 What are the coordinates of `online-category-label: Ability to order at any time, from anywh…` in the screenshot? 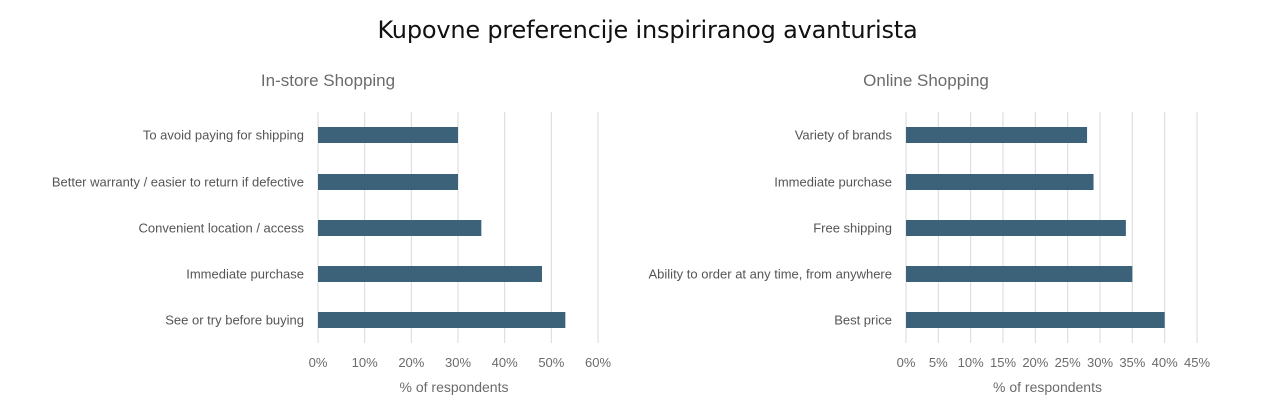 It's located at (771, 274).